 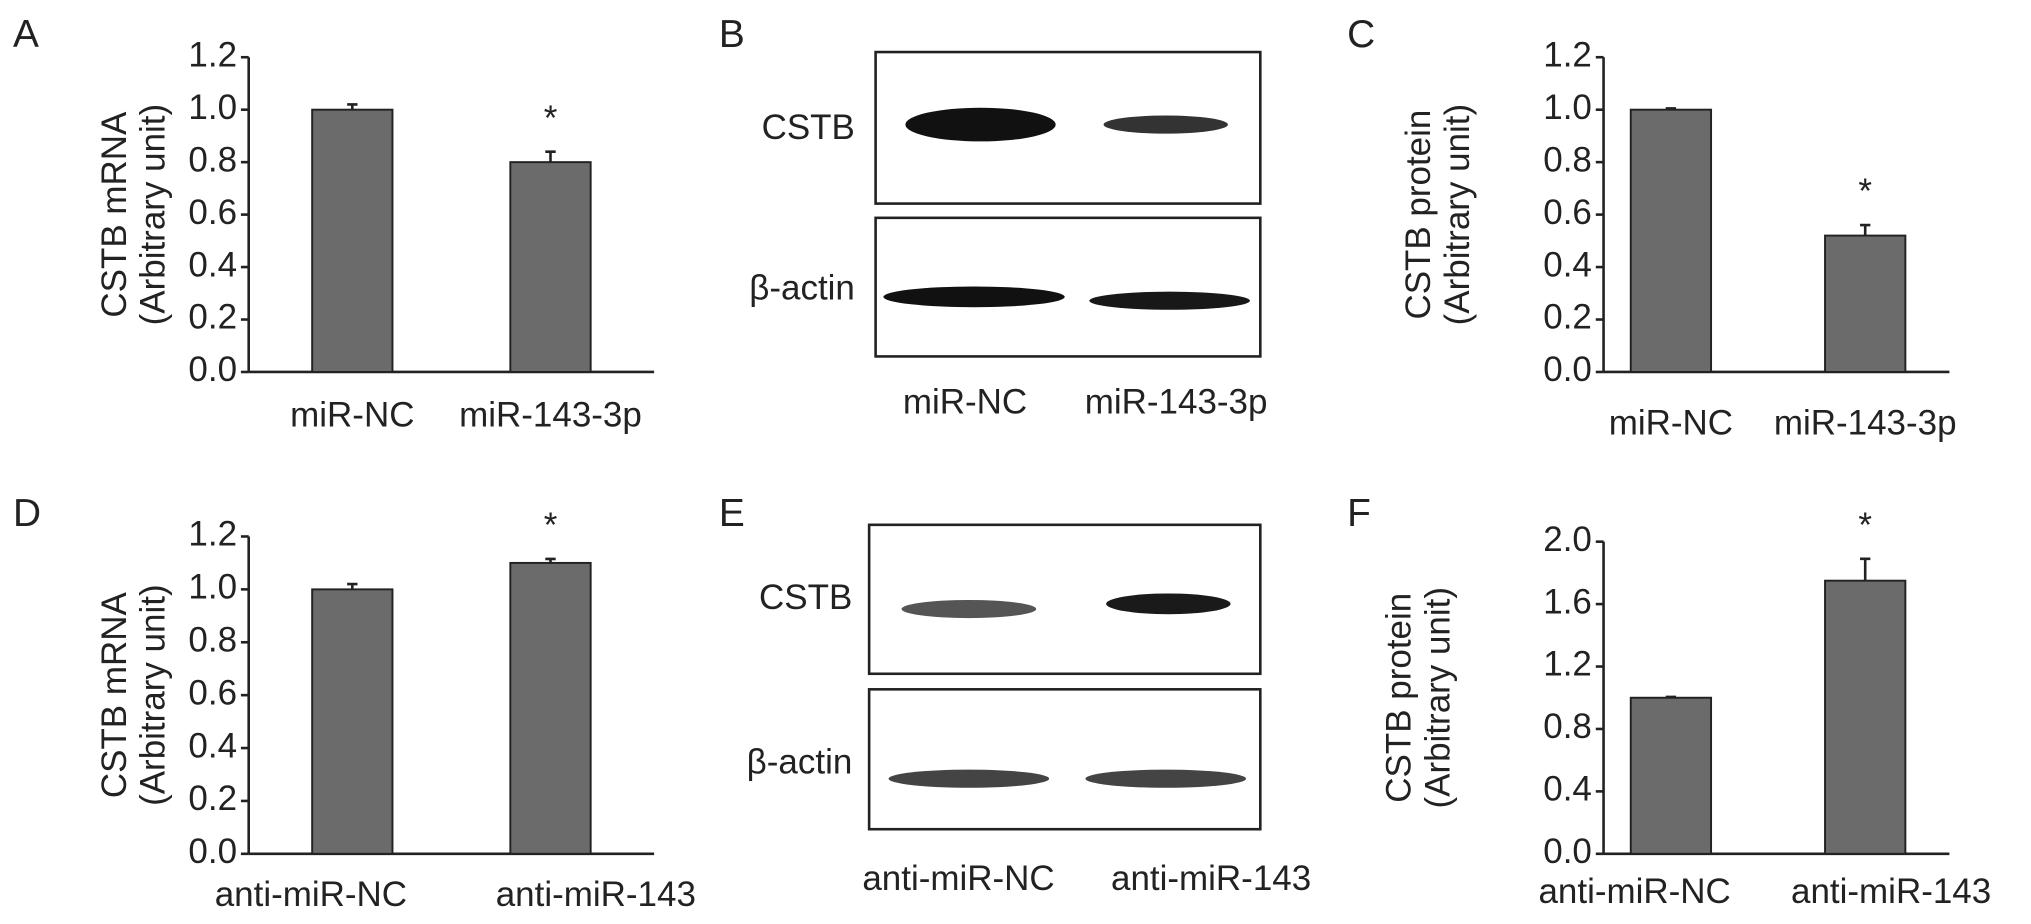 What do you see at coordinates (958, 878) in the screenshot?
I see `lane-label: anti-miR-NC` at bounding box center [958, 878].